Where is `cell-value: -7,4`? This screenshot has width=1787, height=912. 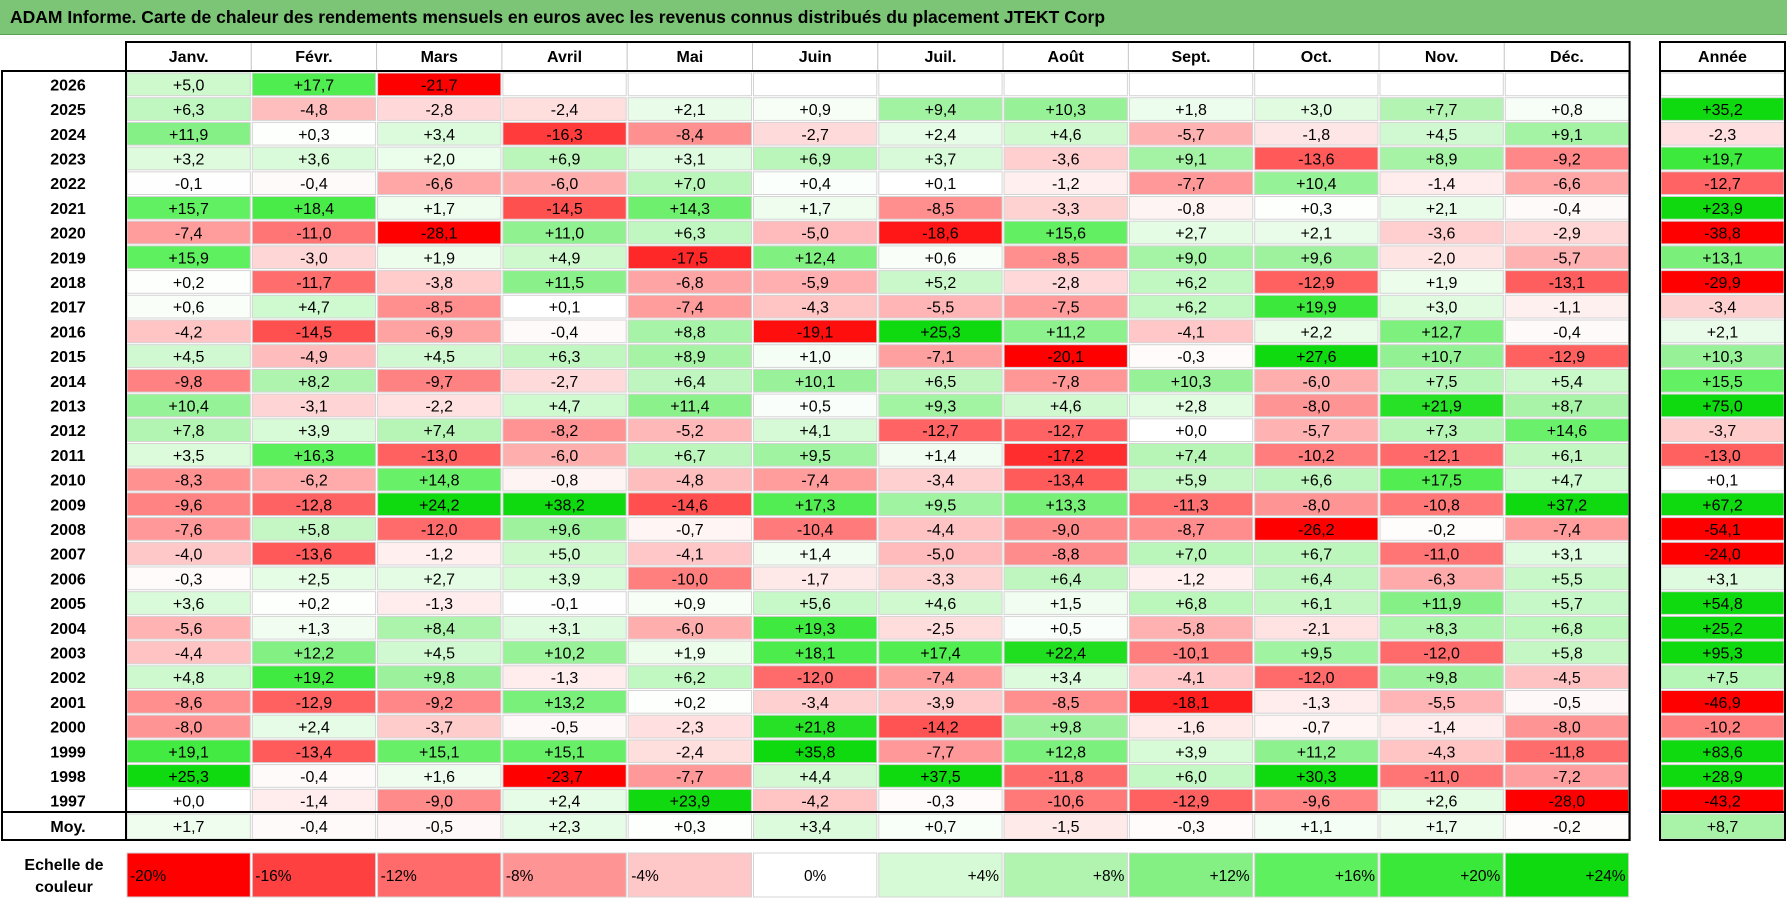
cell-value: -7,4 is located at coordinates (189, 234).